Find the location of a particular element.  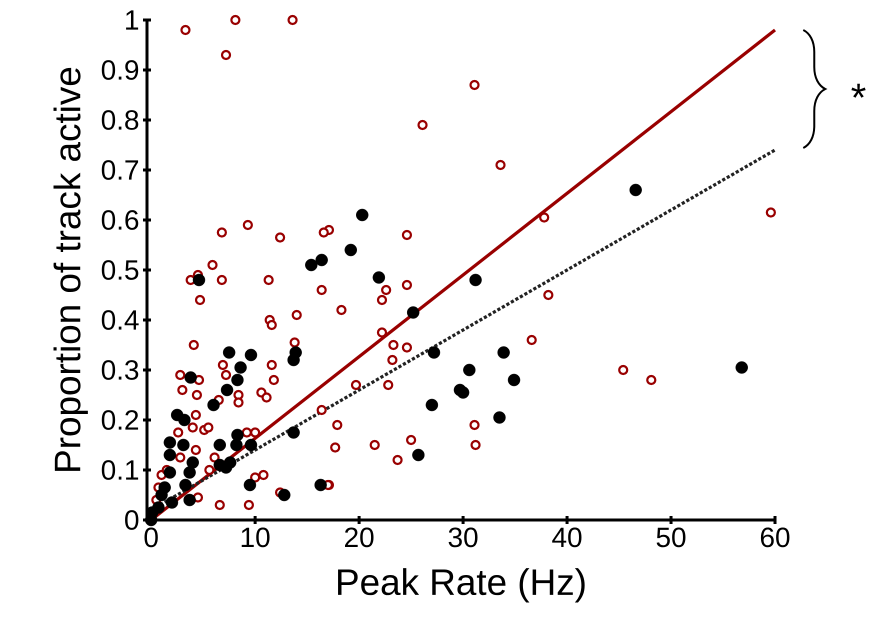

x-tick-label: 50 is located at coordinates (671, 538).